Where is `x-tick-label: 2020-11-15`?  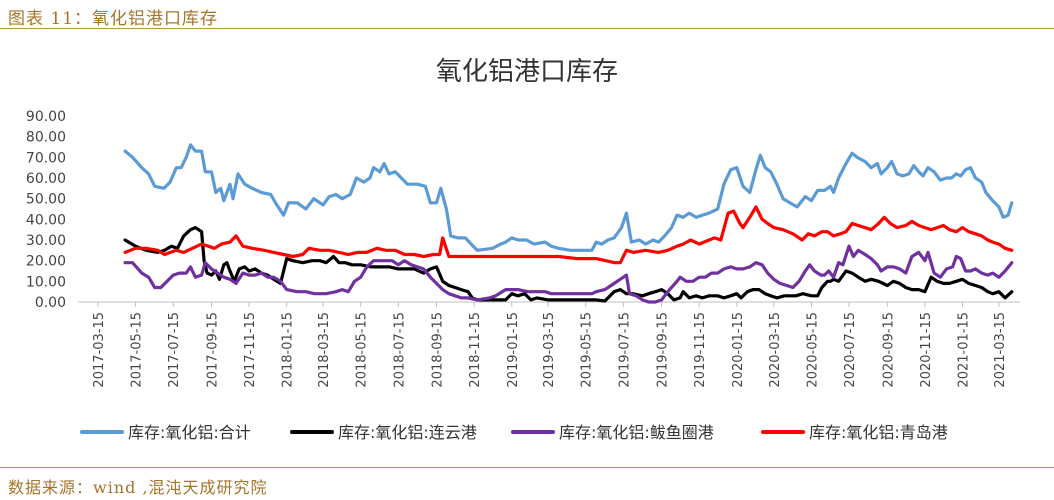
x-tick-label: 2020-11-15 is located at coordinates (926, 350).